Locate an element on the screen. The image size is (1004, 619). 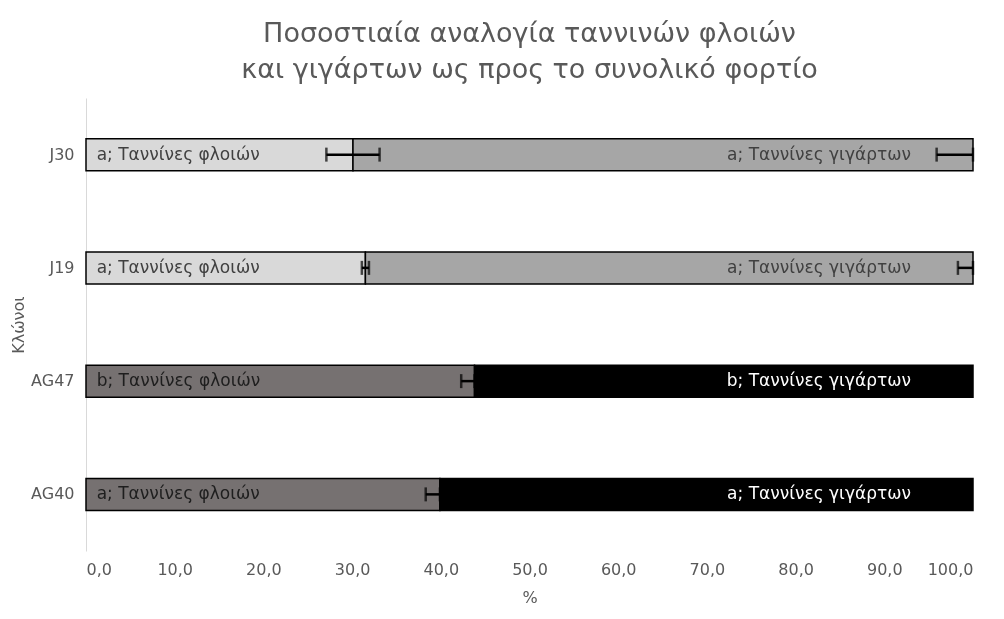
y-axis-title: Κλώνοι is located at coordinates (19, 325).